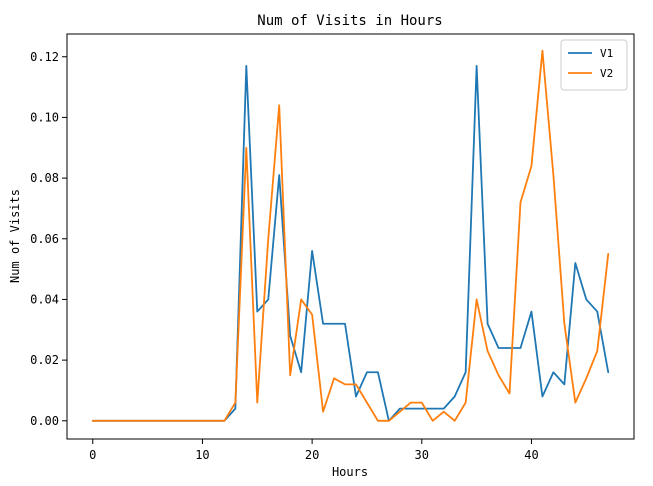 Image resolution: width=653 pixels, height=486 pixels. Describe the element at coordinates (44, 178) in the screenshot. I see `y-tick-label: 0.08` at that location.